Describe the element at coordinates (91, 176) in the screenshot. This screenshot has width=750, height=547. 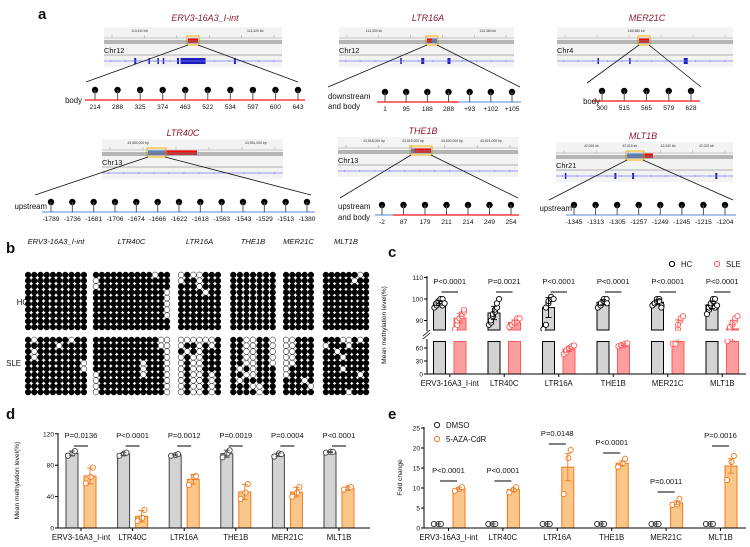
I see `zoom-line` at that location.